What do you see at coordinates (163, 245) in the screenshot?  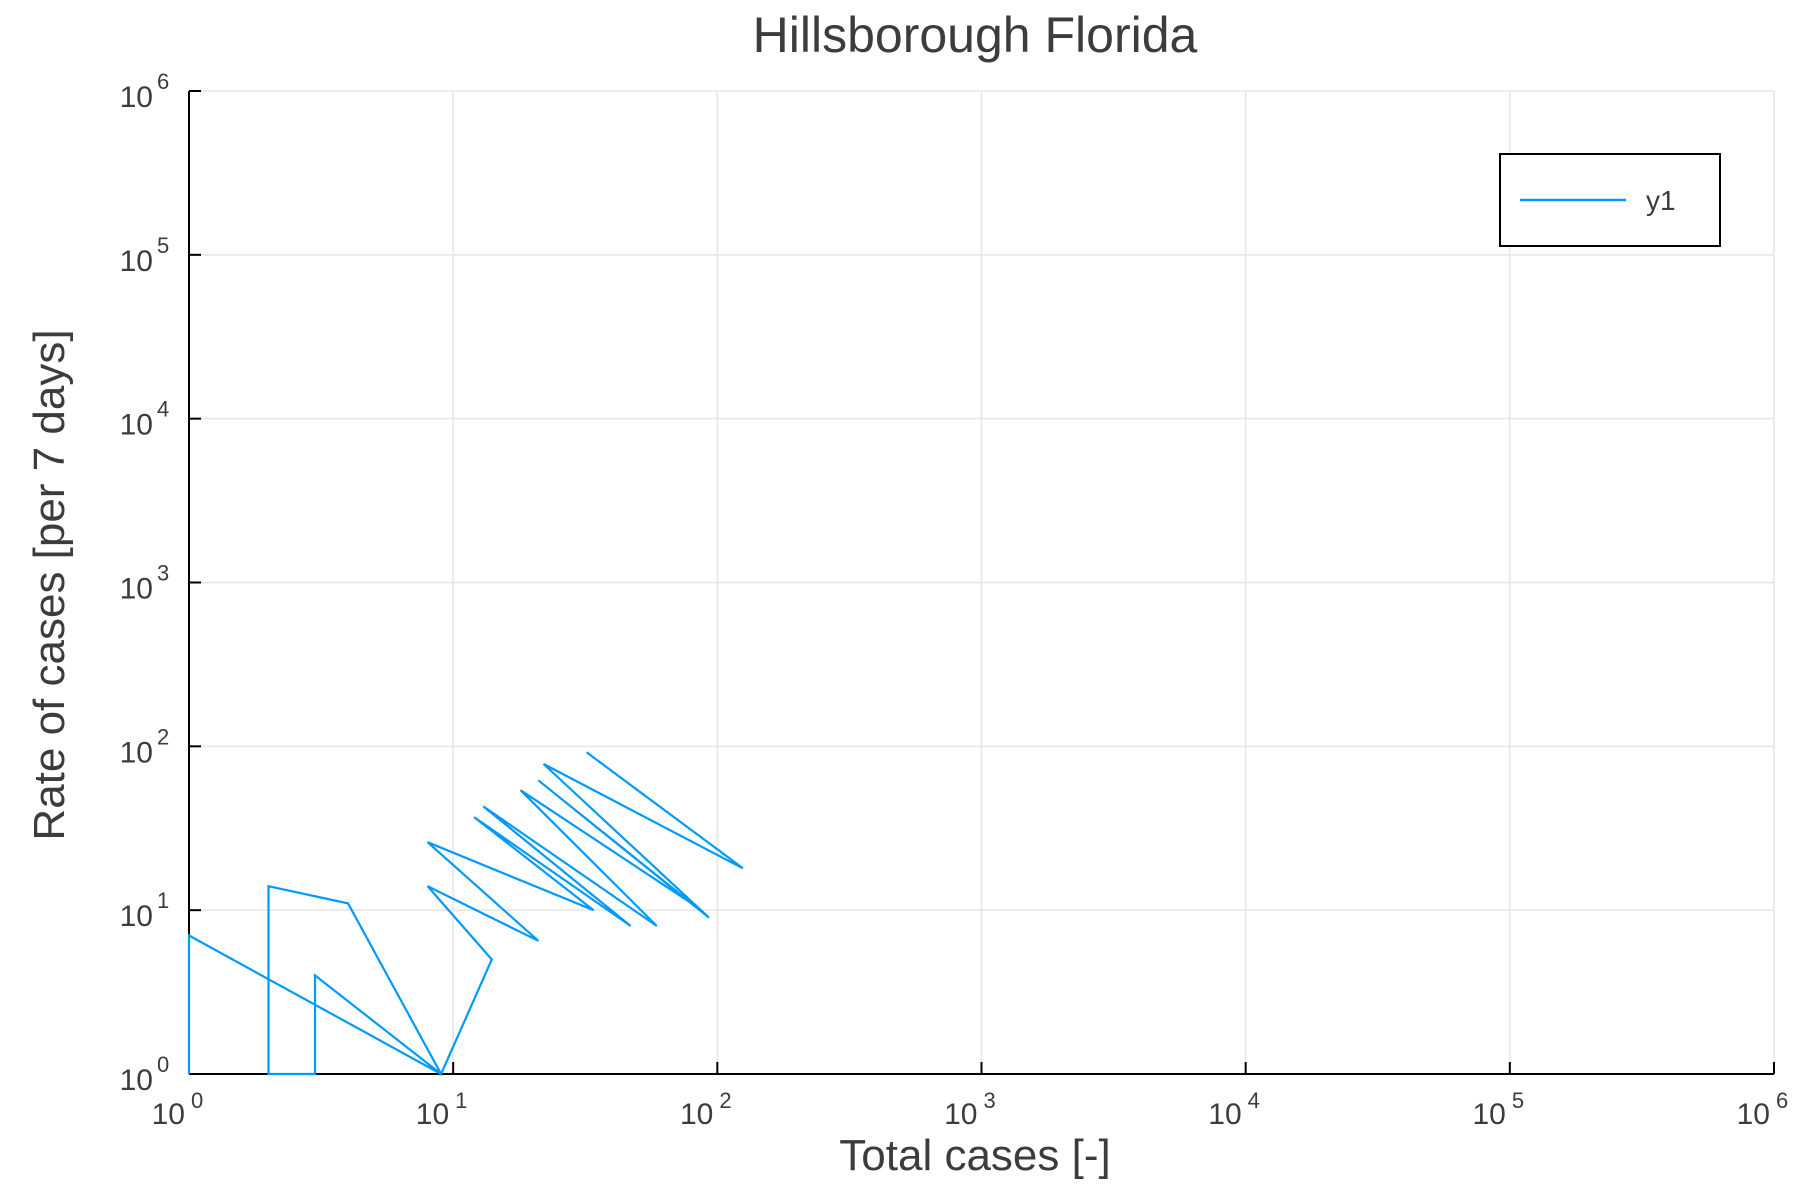 I see `y-tick-exponent: 5` at bounding box center [163, 245].